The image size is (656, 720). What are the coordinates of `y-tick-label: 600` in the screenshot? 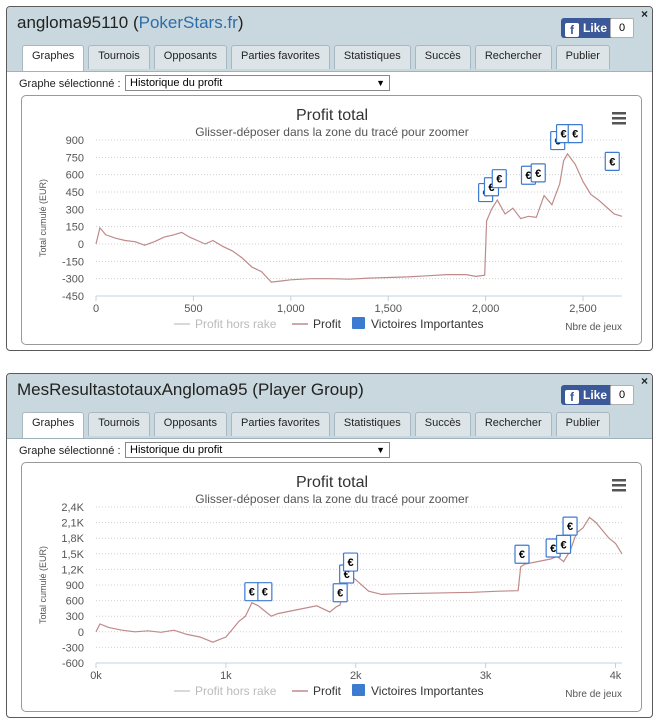 It's located at (75, 176).